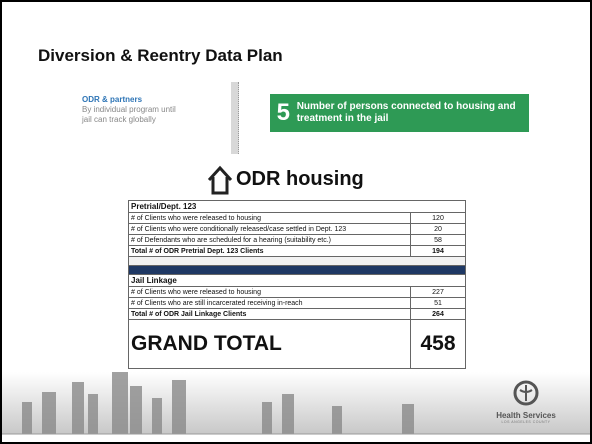 The width and height of the screenshot is (592, 444). What do you see at coordinates (526, 422) in the screenshot?
I see `logo-subtext: LOS ANGELES COUNTY` at bounding box center [526, 422].